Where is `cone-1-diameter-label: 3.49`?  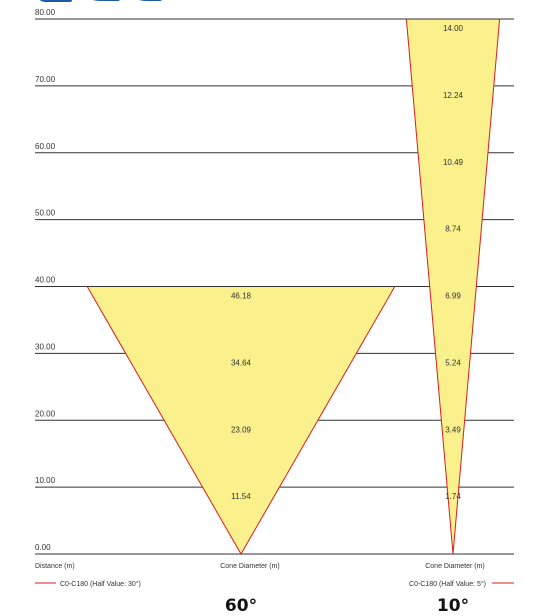
cone-1-diameter-label: 3.49 is located at coordinates (453, 429).